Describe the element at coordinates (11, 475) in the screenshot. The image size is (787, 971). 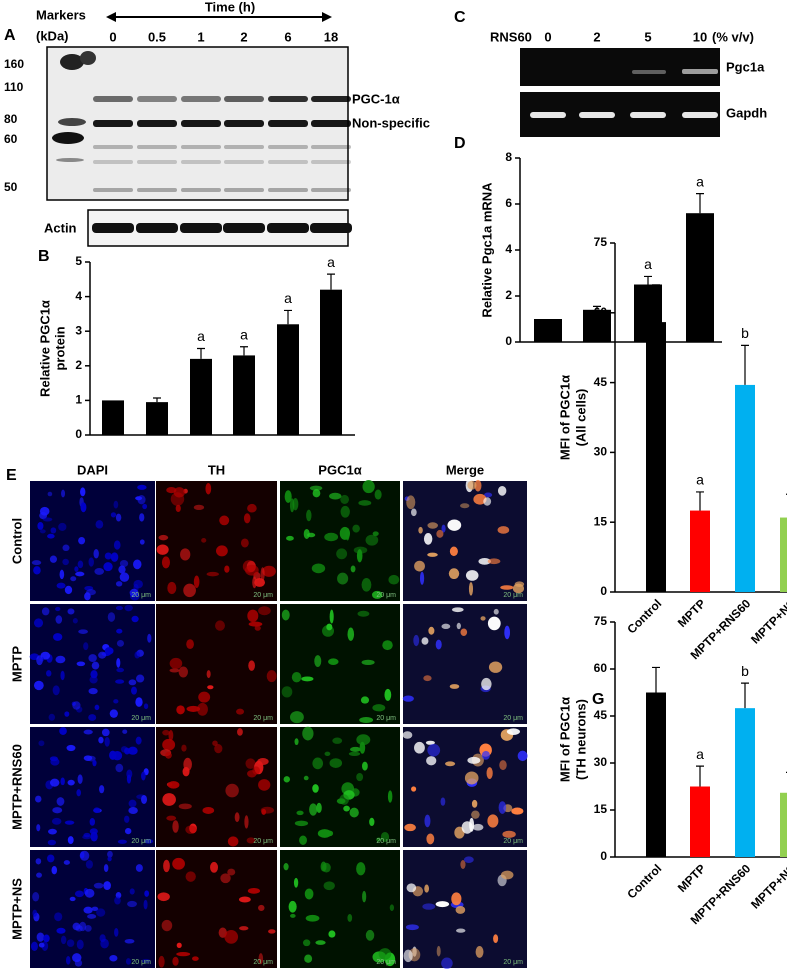
I see `panel-letter: E` at that location.